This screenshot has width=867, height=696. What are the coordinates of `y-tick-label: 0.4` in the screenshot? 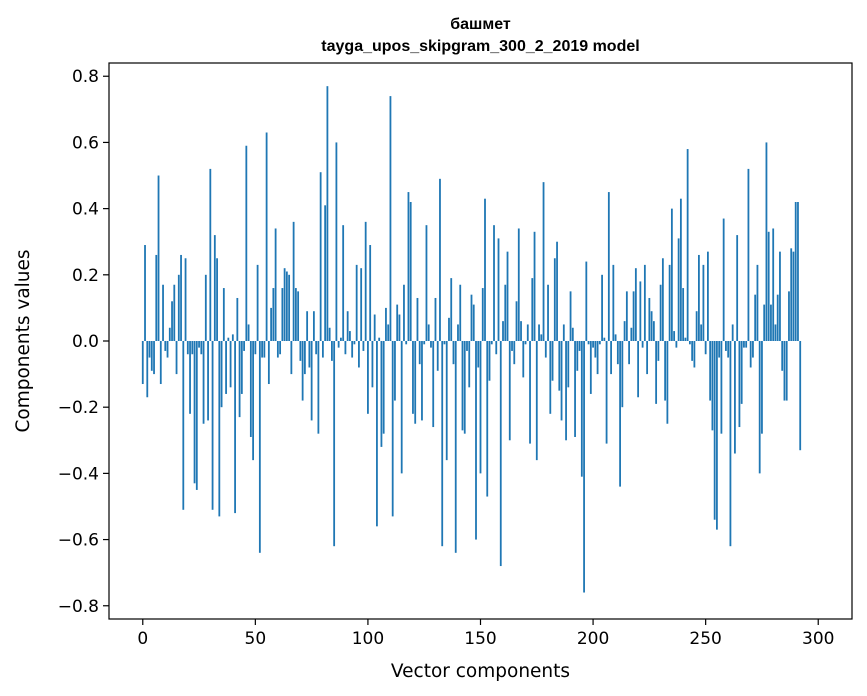 It's located at (85, 210).